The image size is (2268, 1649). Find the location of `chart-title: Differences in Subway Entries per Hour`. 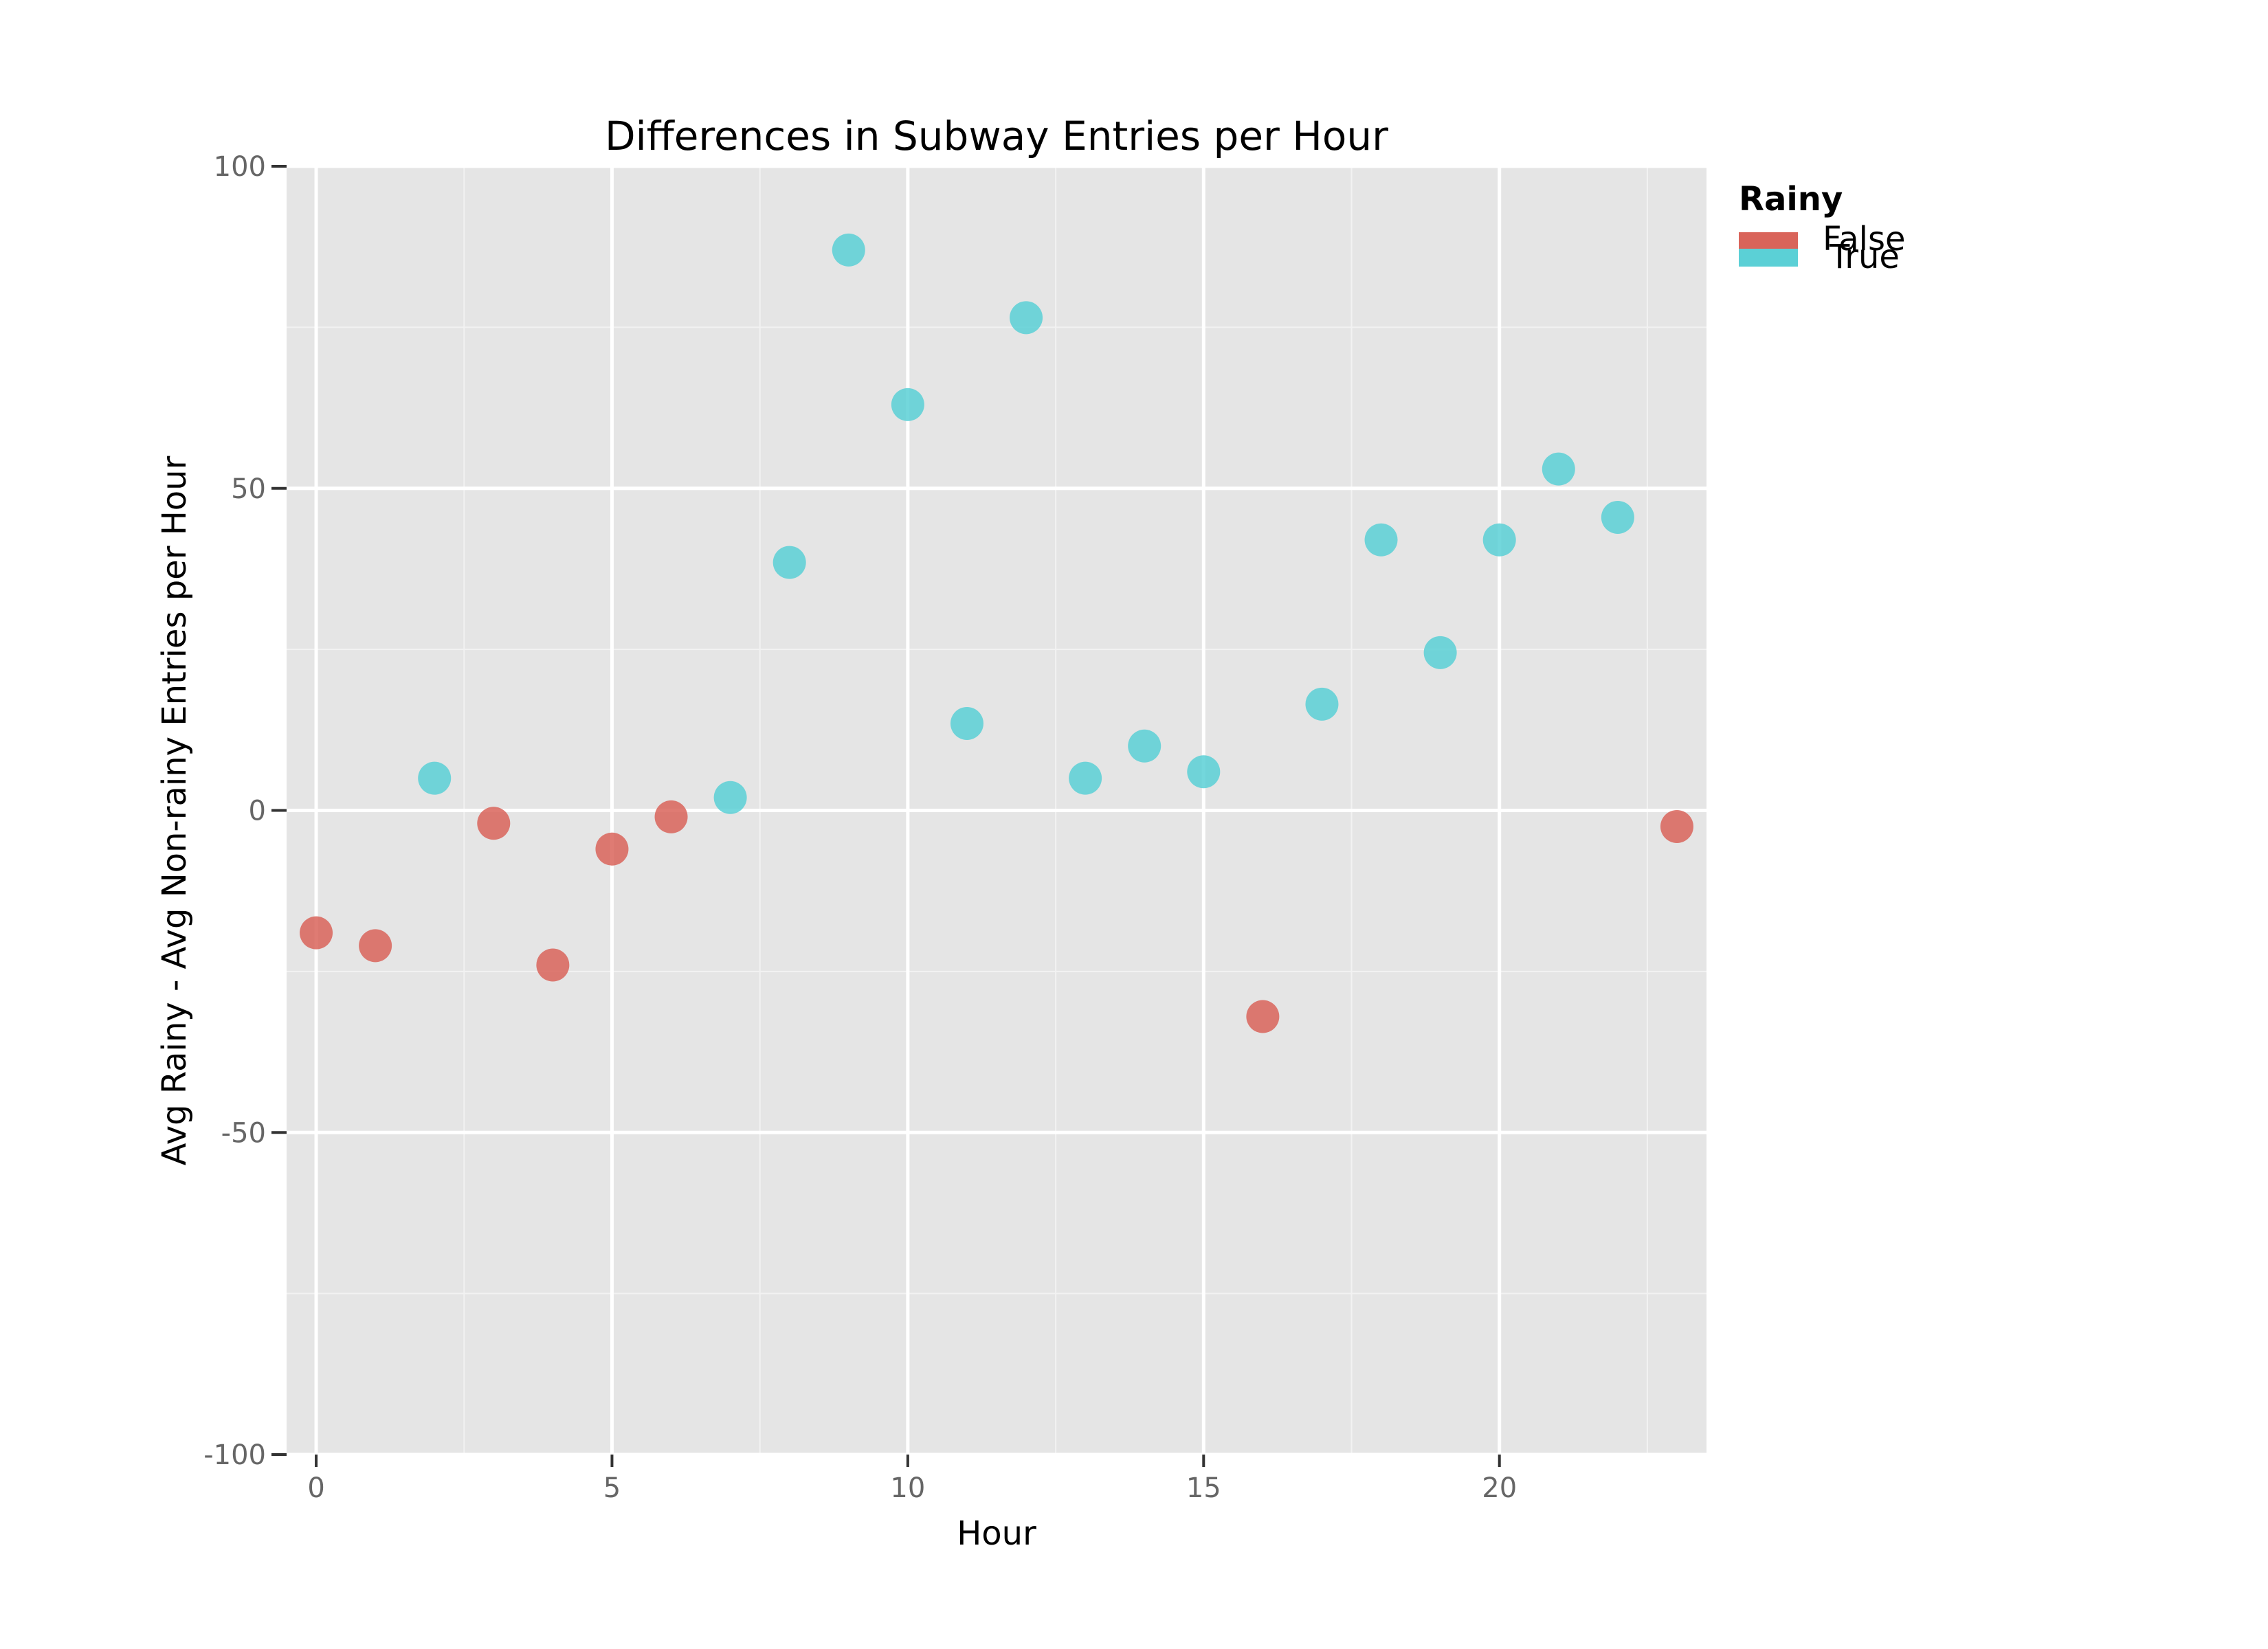

chart-title: Differences in Subway Entries per Hour is located at coordinates (996, 136).